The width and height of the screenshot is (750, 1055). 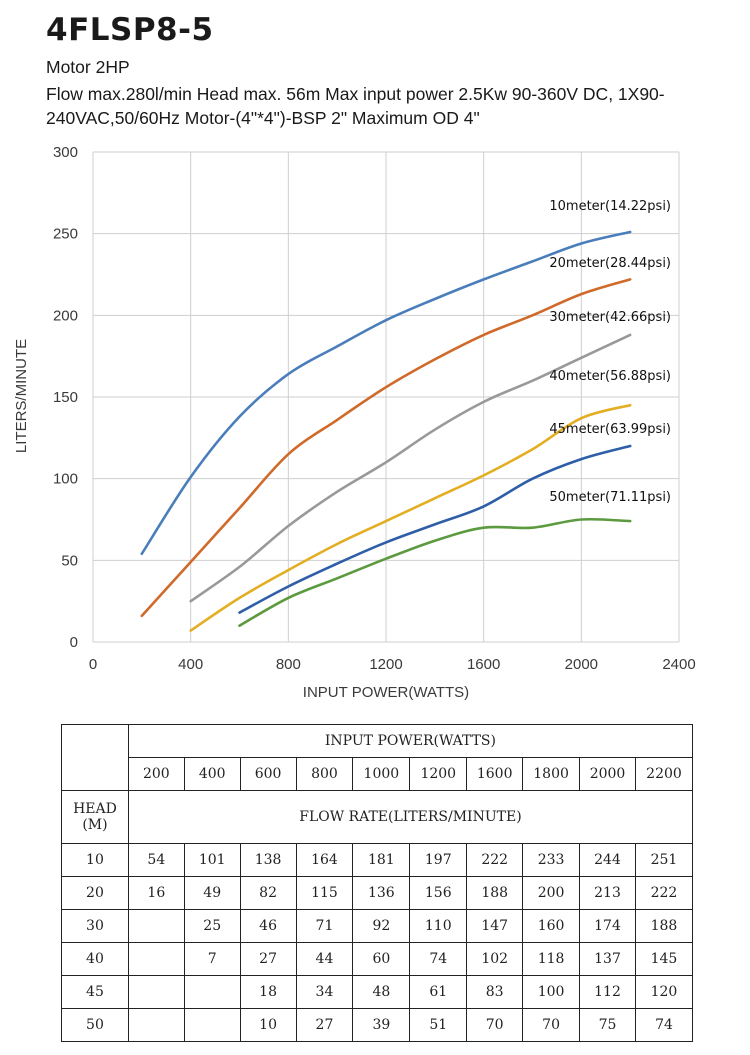 What do you see at coordinates (324, 992) in the screenshot?
I see `flow-cell: 34` at bounding box center [324, 992].